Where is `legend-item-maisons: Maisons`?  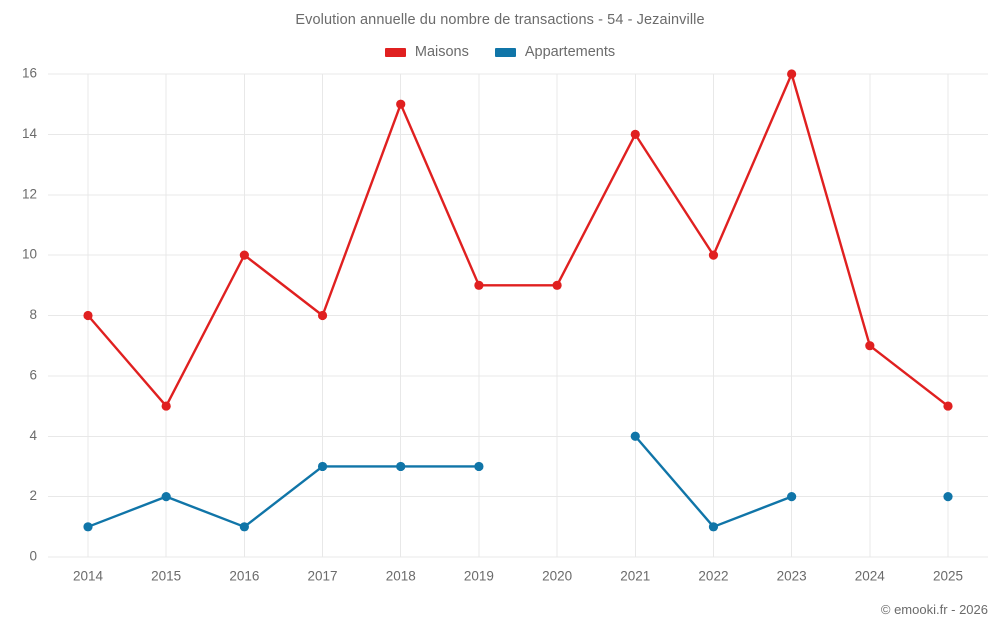 legend-item-maisons: Maisons is located at coordinates (426, 52).